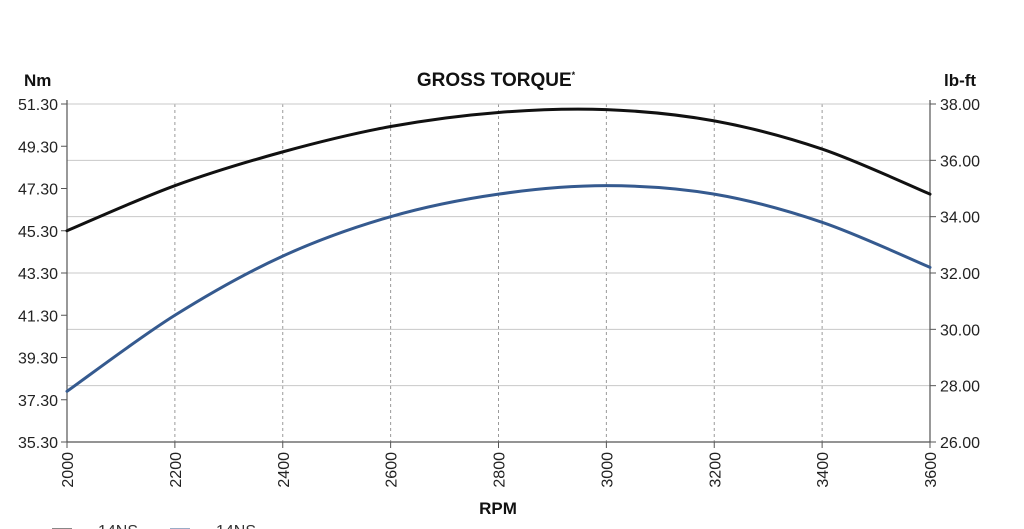 Image resolution: width=1024 pixels, height=529 pixels. Describe the element at coordinates (931, 470) in the screenshot. I see `x-tick-label: 3600` at that location.